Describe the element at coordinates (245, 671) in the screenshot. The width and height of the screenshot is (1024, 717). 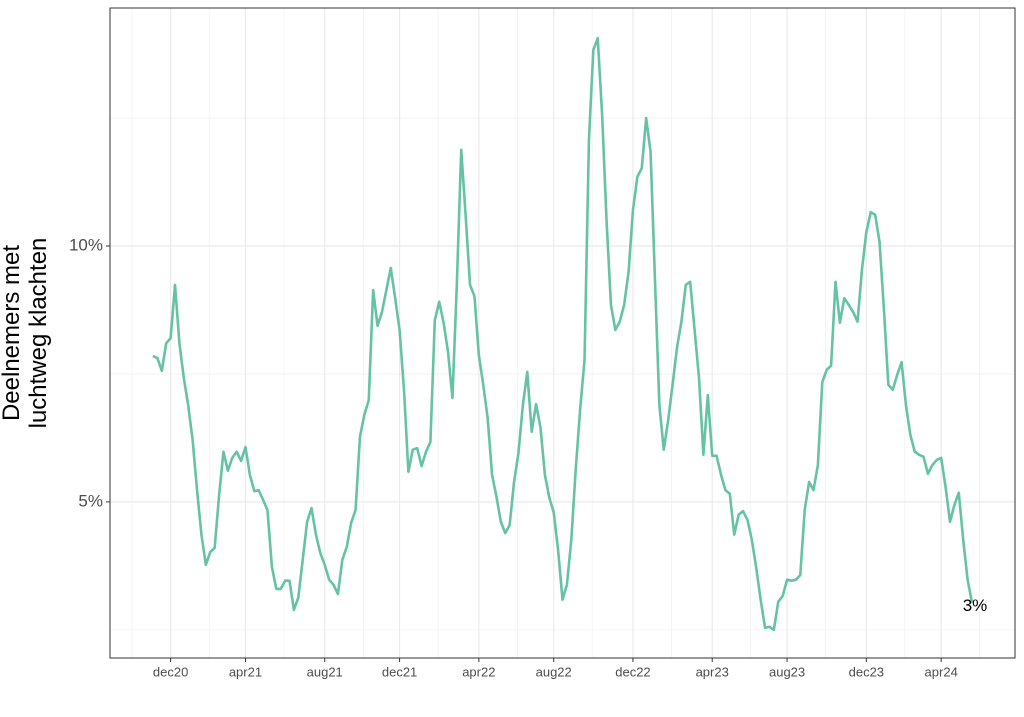
I see `x-tick-label: apr21` at that location.